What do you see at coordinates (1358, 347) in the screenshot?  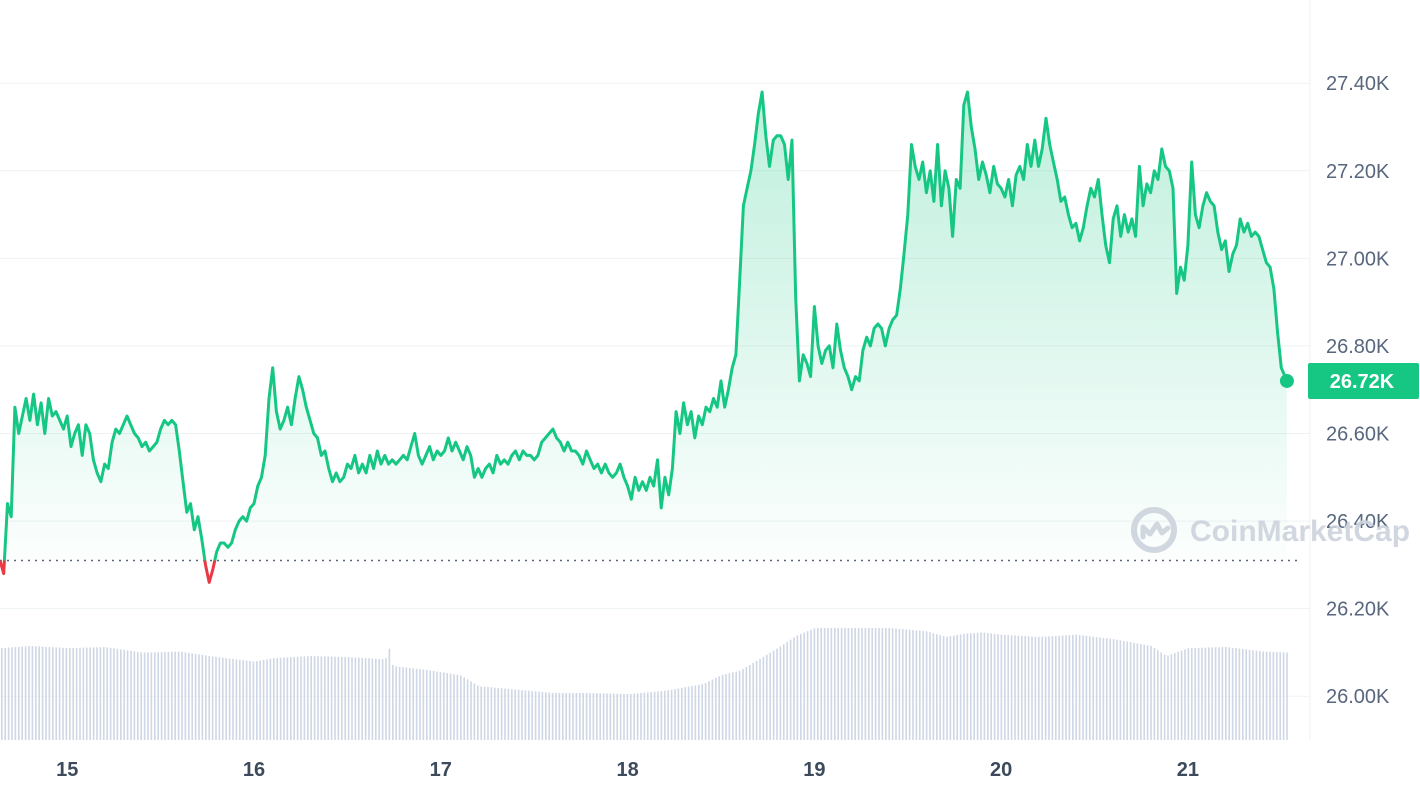 I see `y-tick-label: 26.80K` at bounding box center [1358, 347].